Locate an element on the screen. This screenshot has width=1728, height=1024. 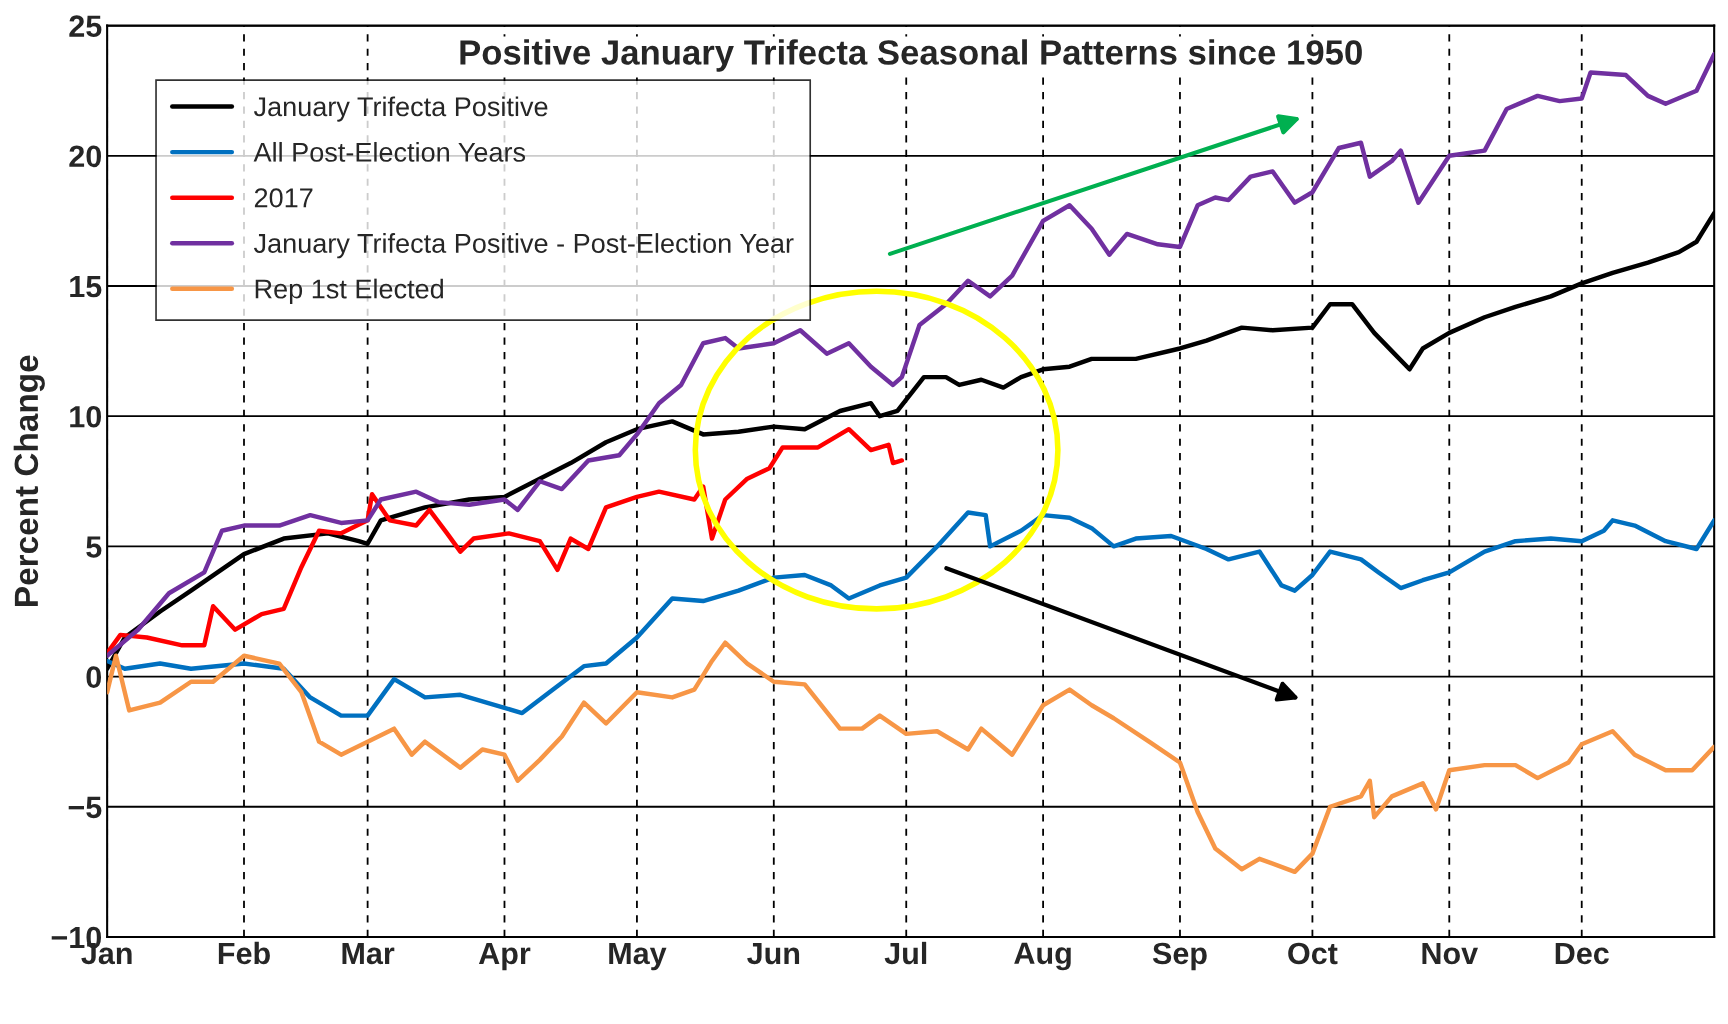
chart-title: Positive January Trifecta Seasonal Patterns since 1950 is located at coordinates (911, 55).